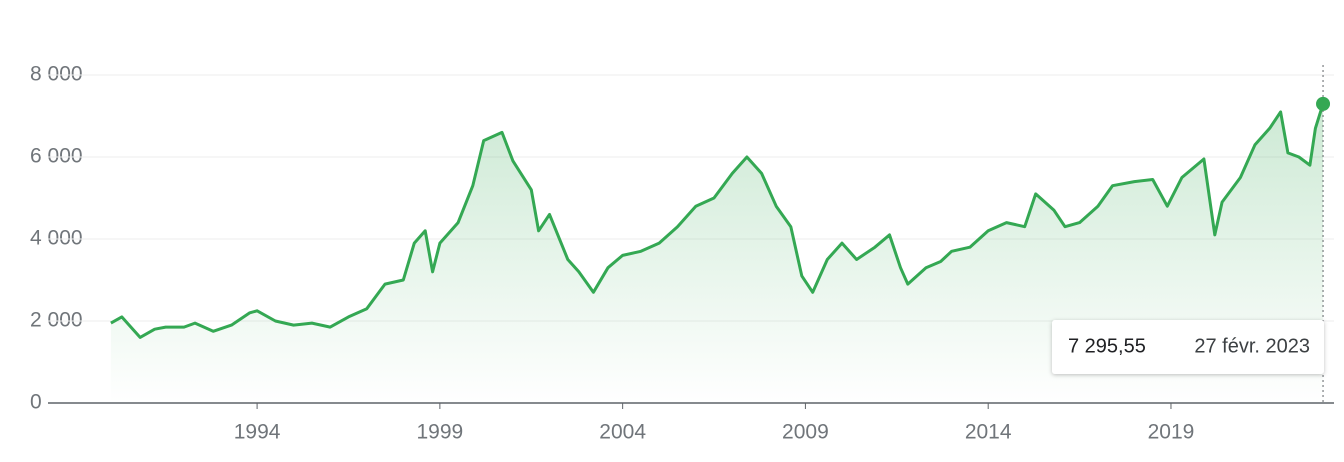  Describe the element at coordinates (440, 432) in the screenshot. I see `x-tick-label: 1999` at that location.